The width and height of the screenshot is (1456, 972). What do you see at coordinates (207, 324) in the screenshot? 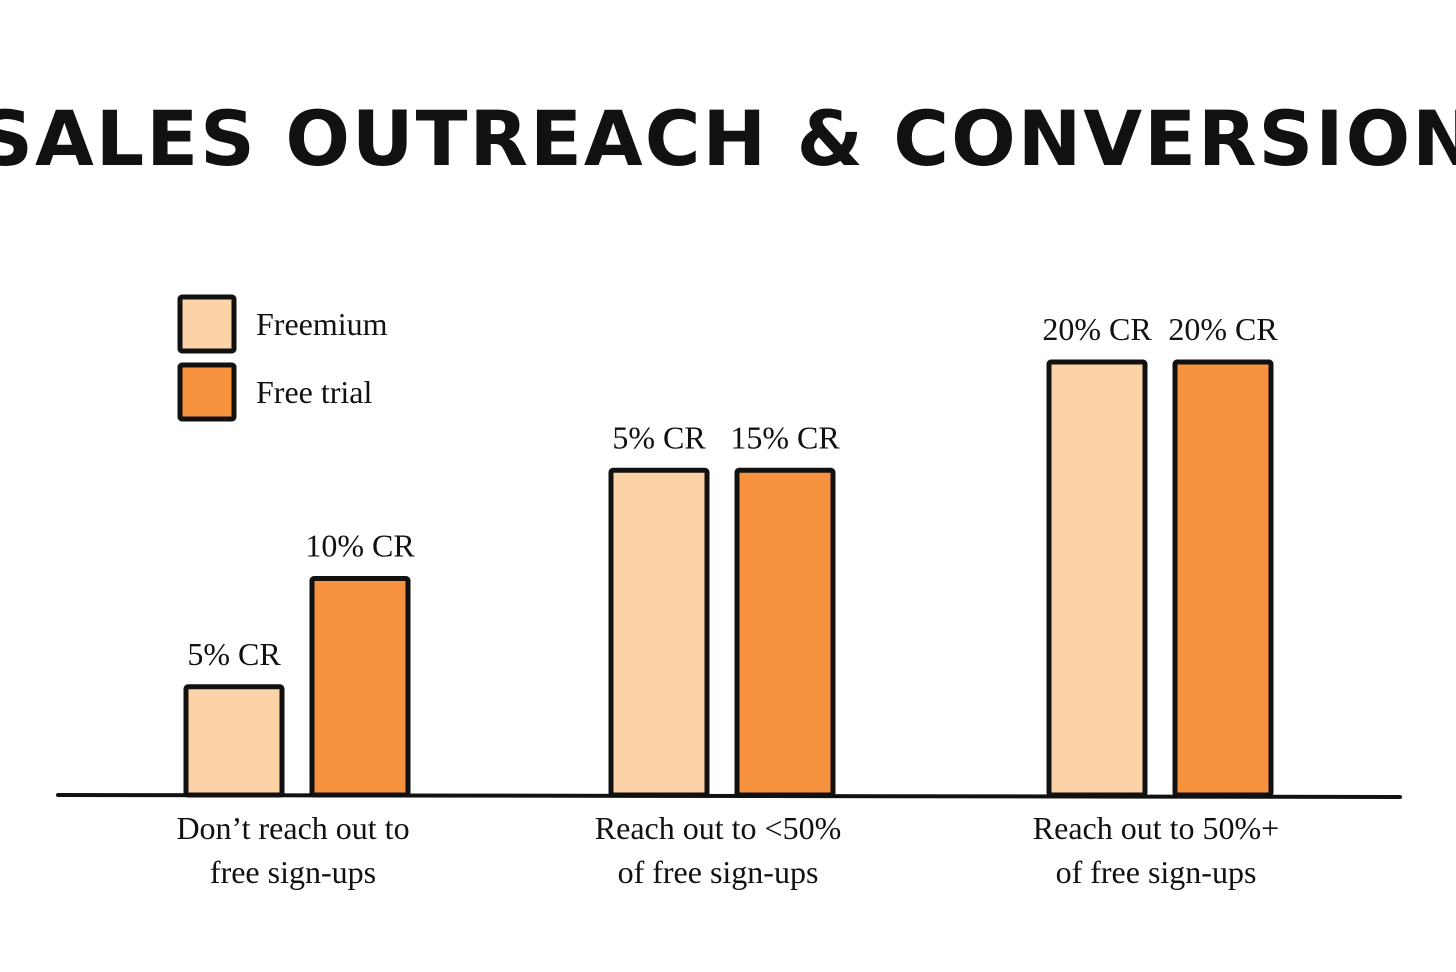
I see `legend-swatch-freemium` at bounding box center [207, 324].